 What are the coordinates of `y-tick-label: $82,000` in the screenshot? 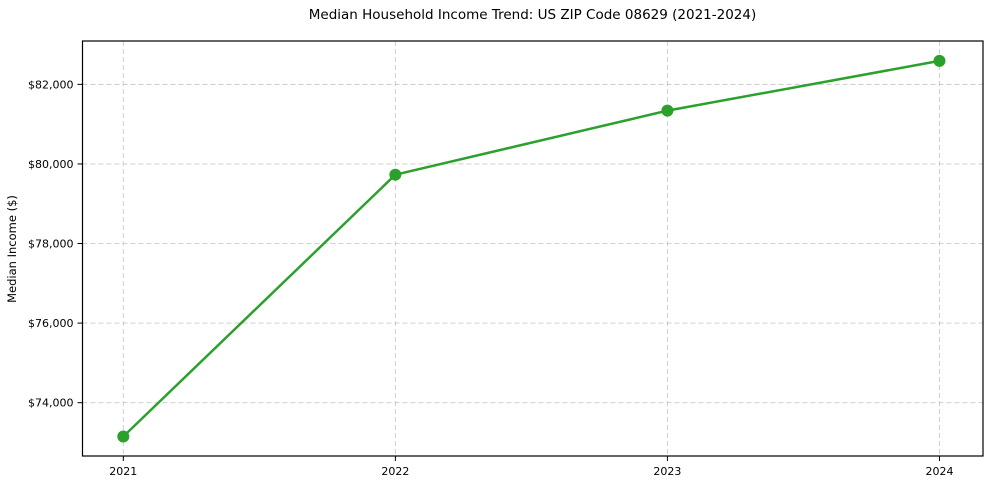 It's located at (51, 84).